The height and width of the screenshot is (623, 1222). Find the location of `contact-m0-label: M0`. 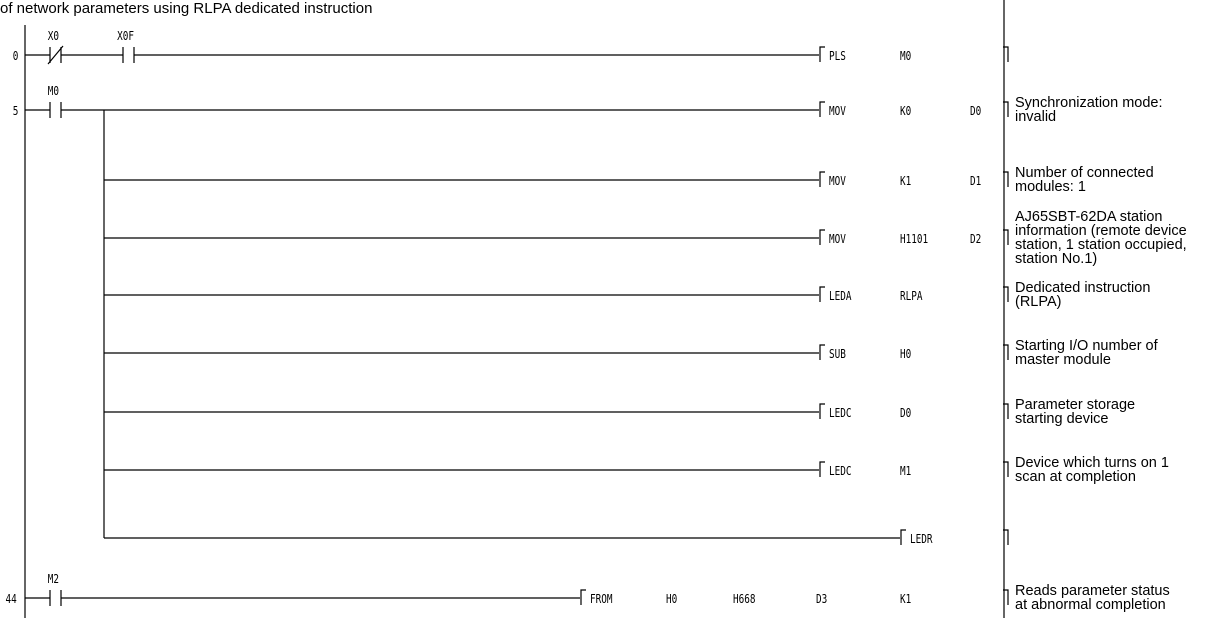

contact-m0-label: M0 is located at coordinates (53, 91).